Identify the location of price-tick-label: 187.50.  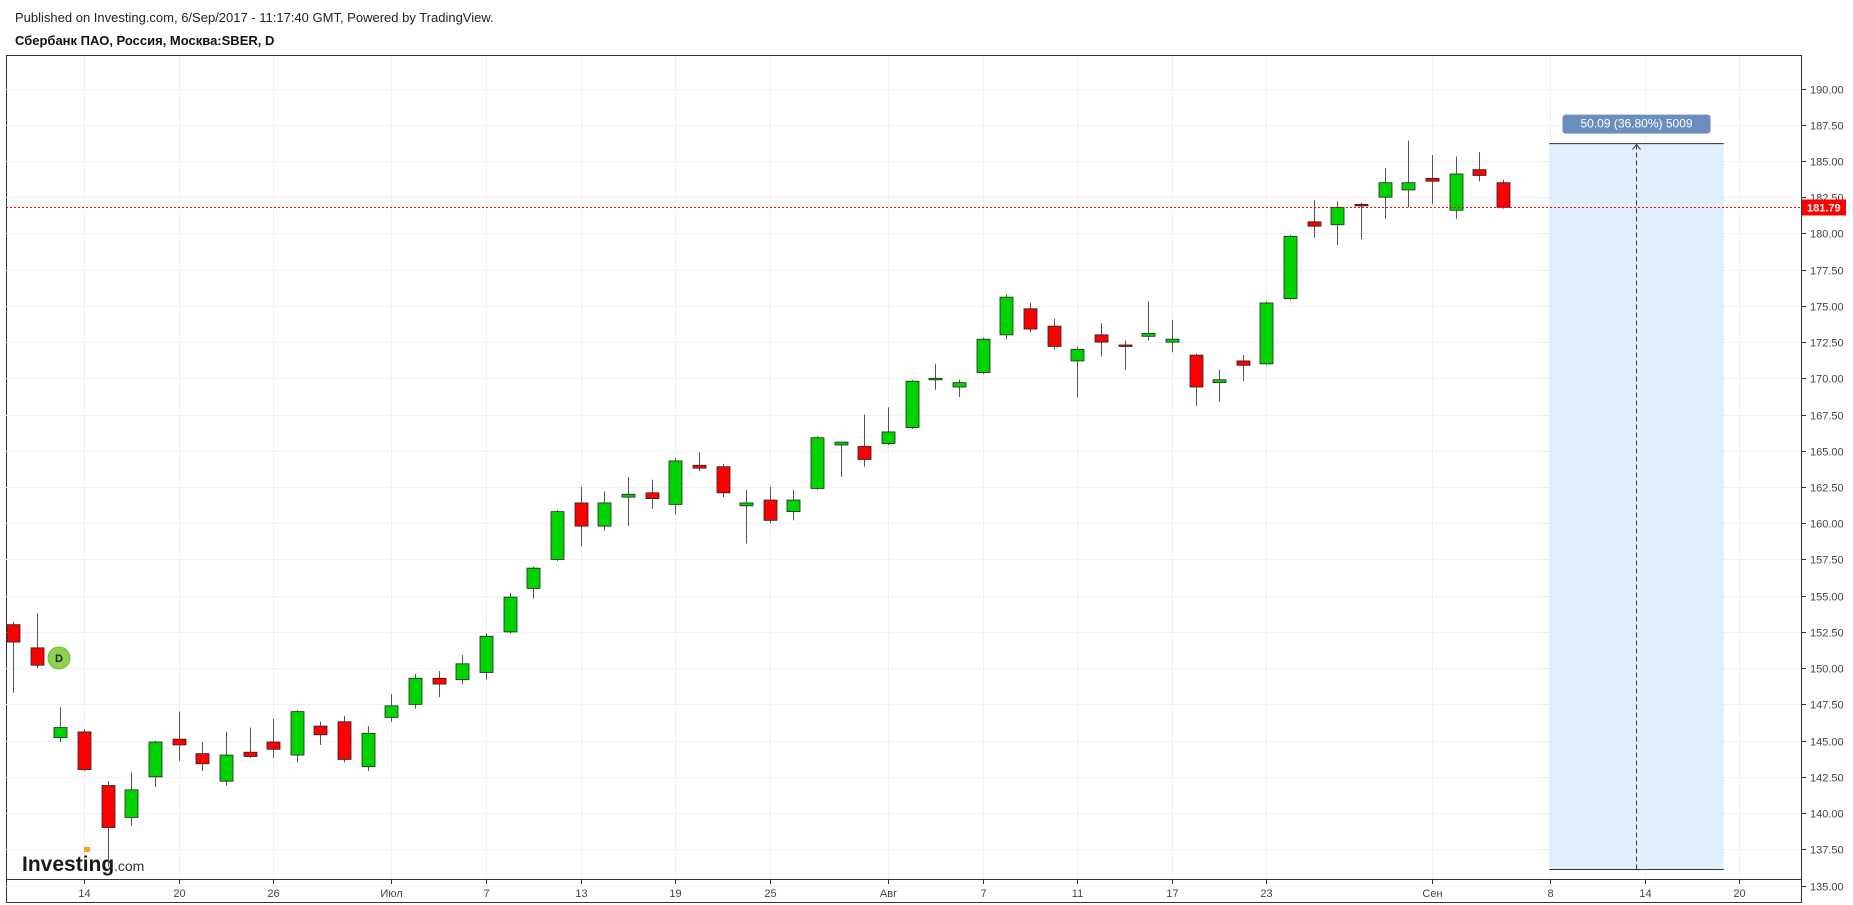
(1827, 127).